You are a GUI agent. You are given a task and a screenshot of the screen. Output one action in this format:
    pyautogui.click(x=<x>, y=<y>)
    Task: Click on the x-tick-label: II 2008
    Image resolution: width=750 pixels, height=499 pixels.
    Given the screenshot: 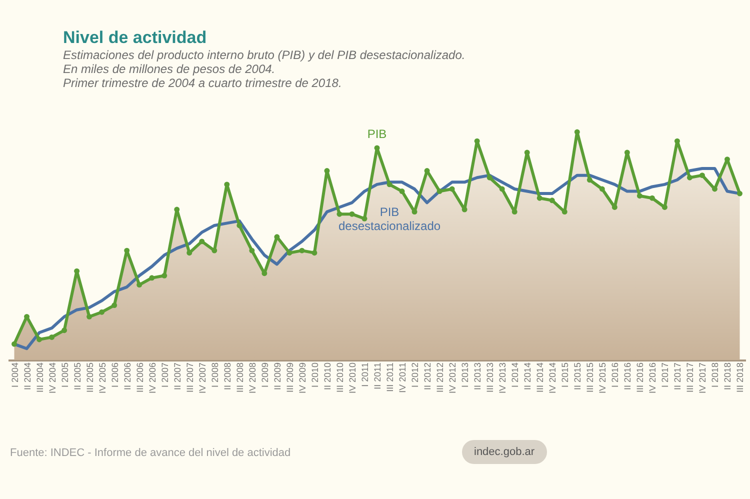 What is the action you would take?
    pyautogui.click(x=227, y=376)
    